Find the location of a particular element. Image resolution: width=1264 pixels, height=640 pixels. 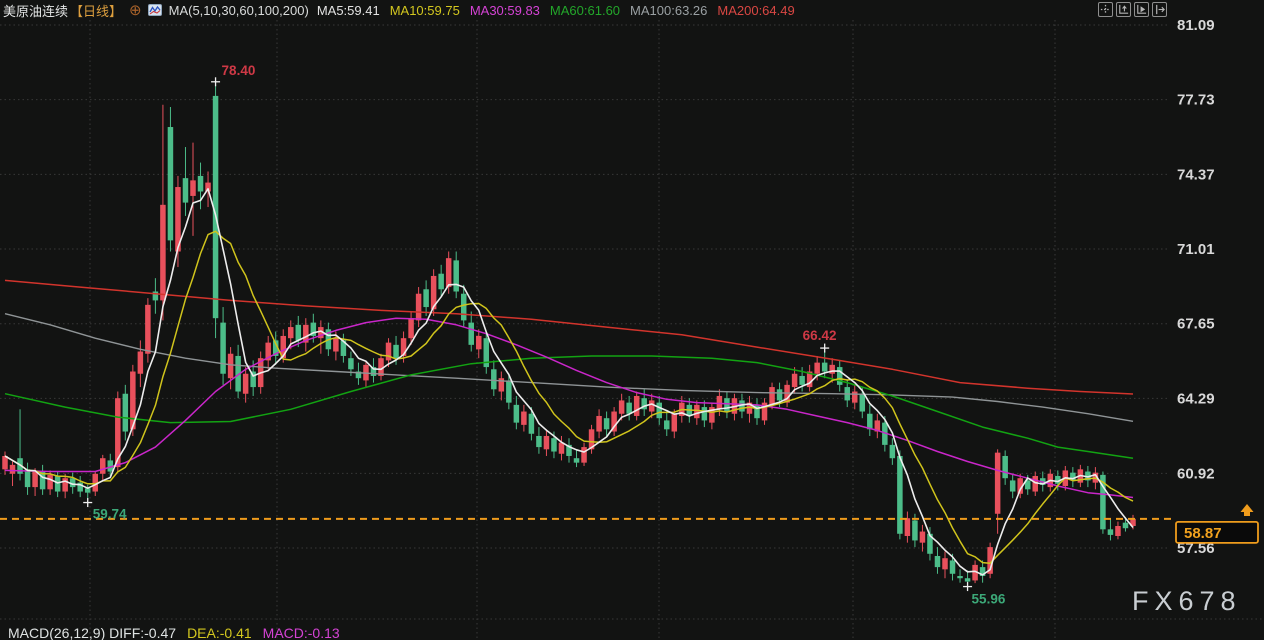

y-axis-label: 81.09 is located at coordinates (1196, 25).